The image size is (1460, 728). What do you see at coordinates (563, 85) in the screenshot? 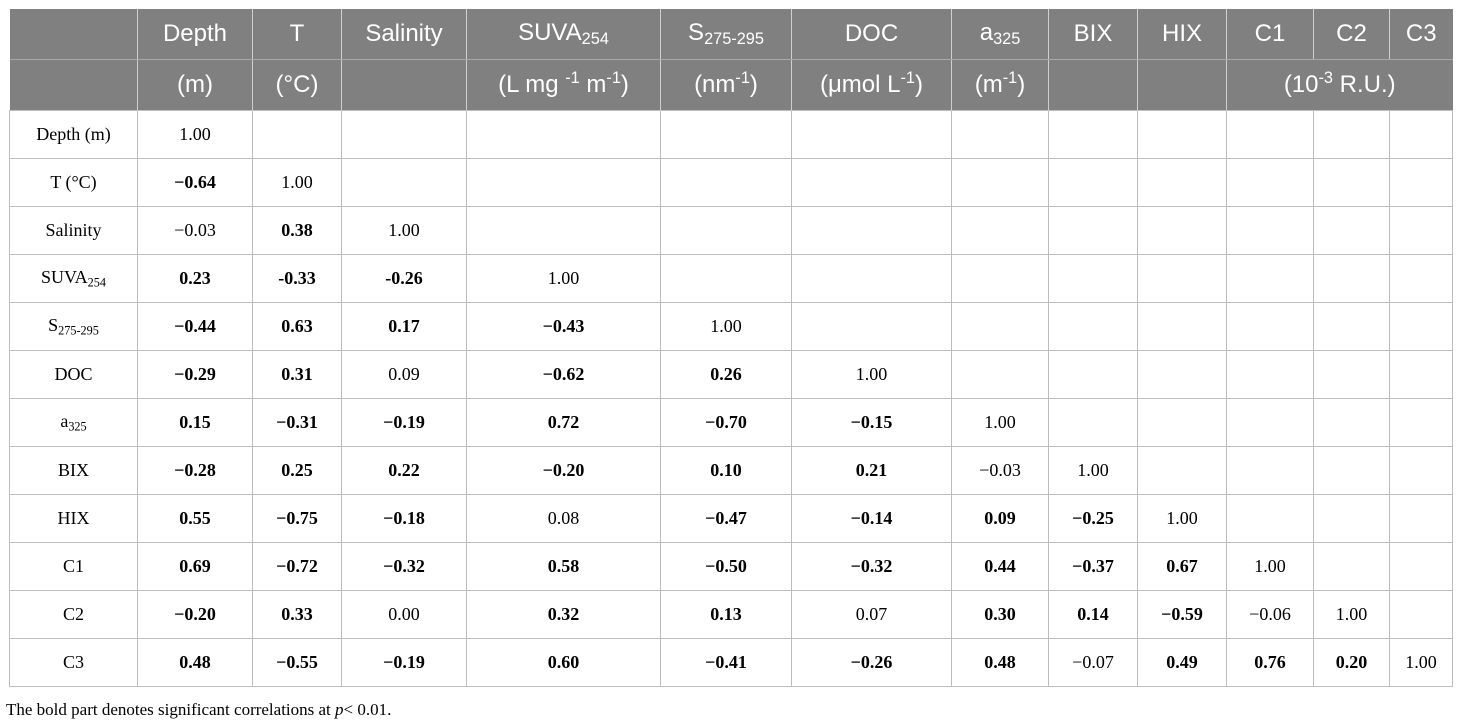
I see `unit-suva254: (L mg -1 m-1)` at bounding box center [563, 85].